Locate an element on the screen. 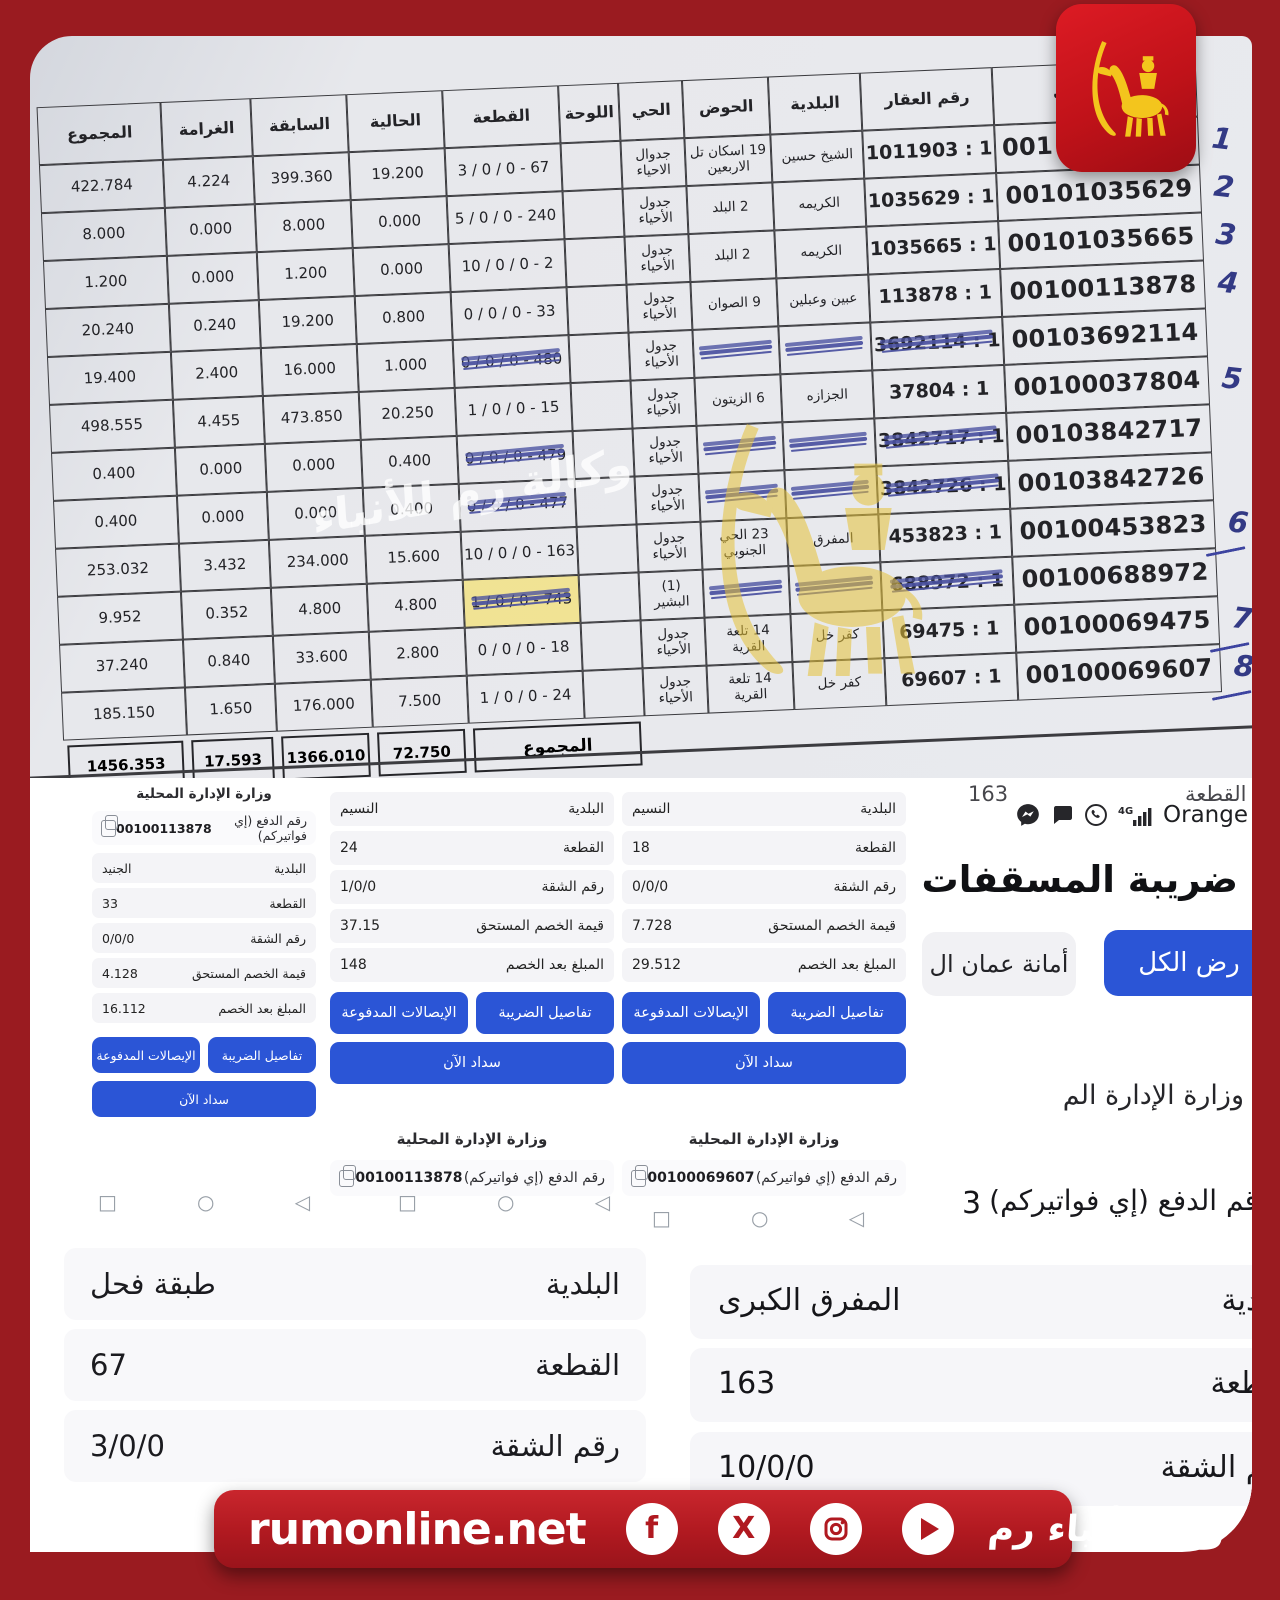  facebook-icon: f is located at coordinates (651, 1529).